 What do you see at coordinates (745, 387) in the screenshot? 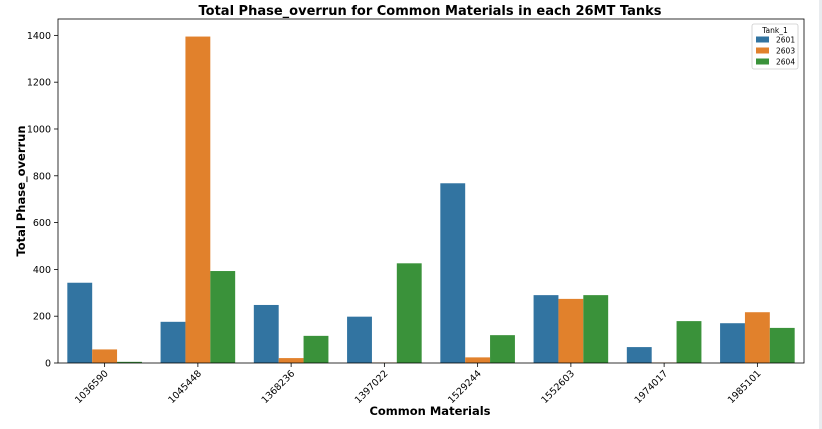
I see `x-tick-label: 1985101` at bounding box center [745, 387].